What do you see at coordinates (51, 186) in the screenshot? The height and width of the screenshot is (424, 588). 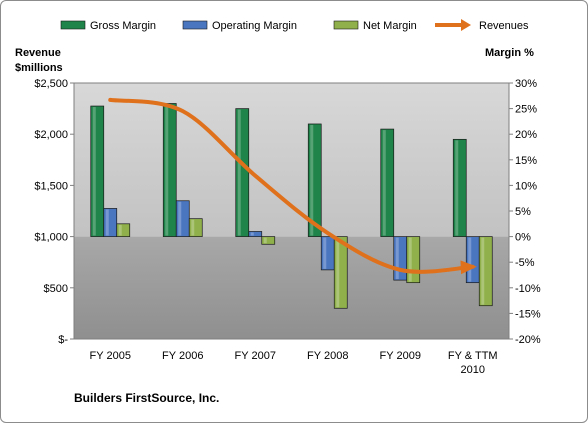 I see `left-tick-label: $1,500` at bounding box center [51, 186].